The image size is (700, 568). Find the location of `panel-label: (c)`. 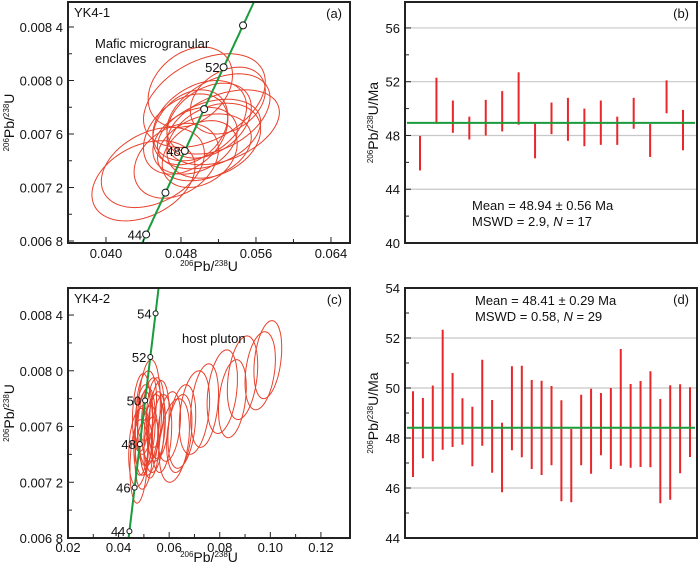

panel-label: (c) is located at coordinates (334, 299).